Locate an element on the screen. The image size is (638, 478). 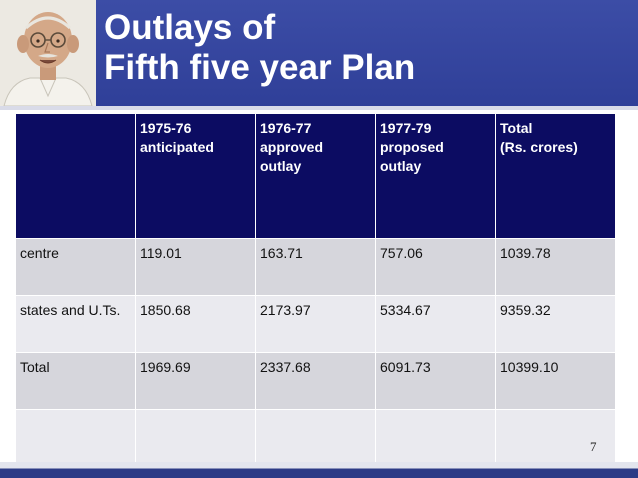
header-line: 1977-79 is located at coordinates (406, 128).